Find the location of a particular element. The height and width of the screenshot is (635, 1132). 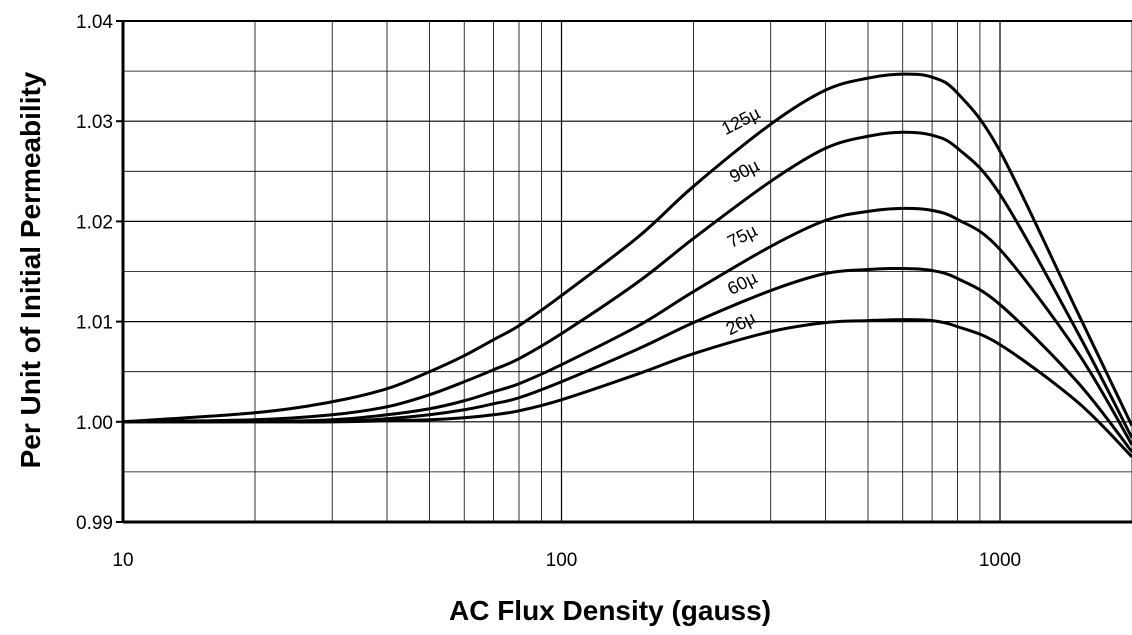

x-tick-label: 10 is located at coordinates (122, 560).